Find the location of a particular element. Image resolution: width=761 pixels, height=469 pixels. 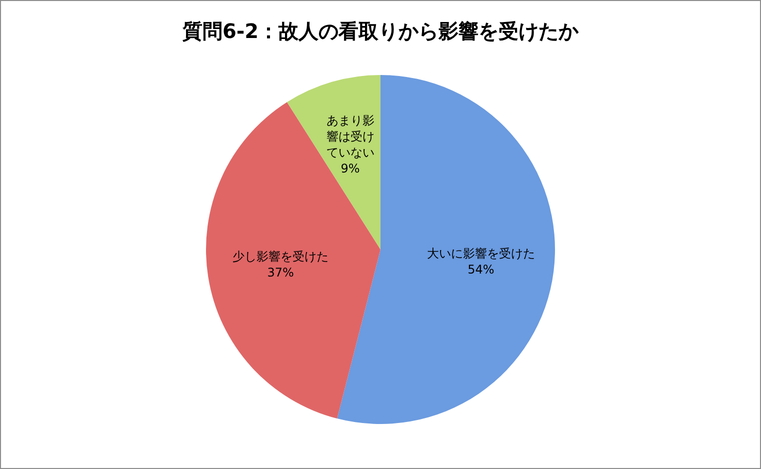

slice-label: あまり影響は受けていない is located at coordinates (350, 137).